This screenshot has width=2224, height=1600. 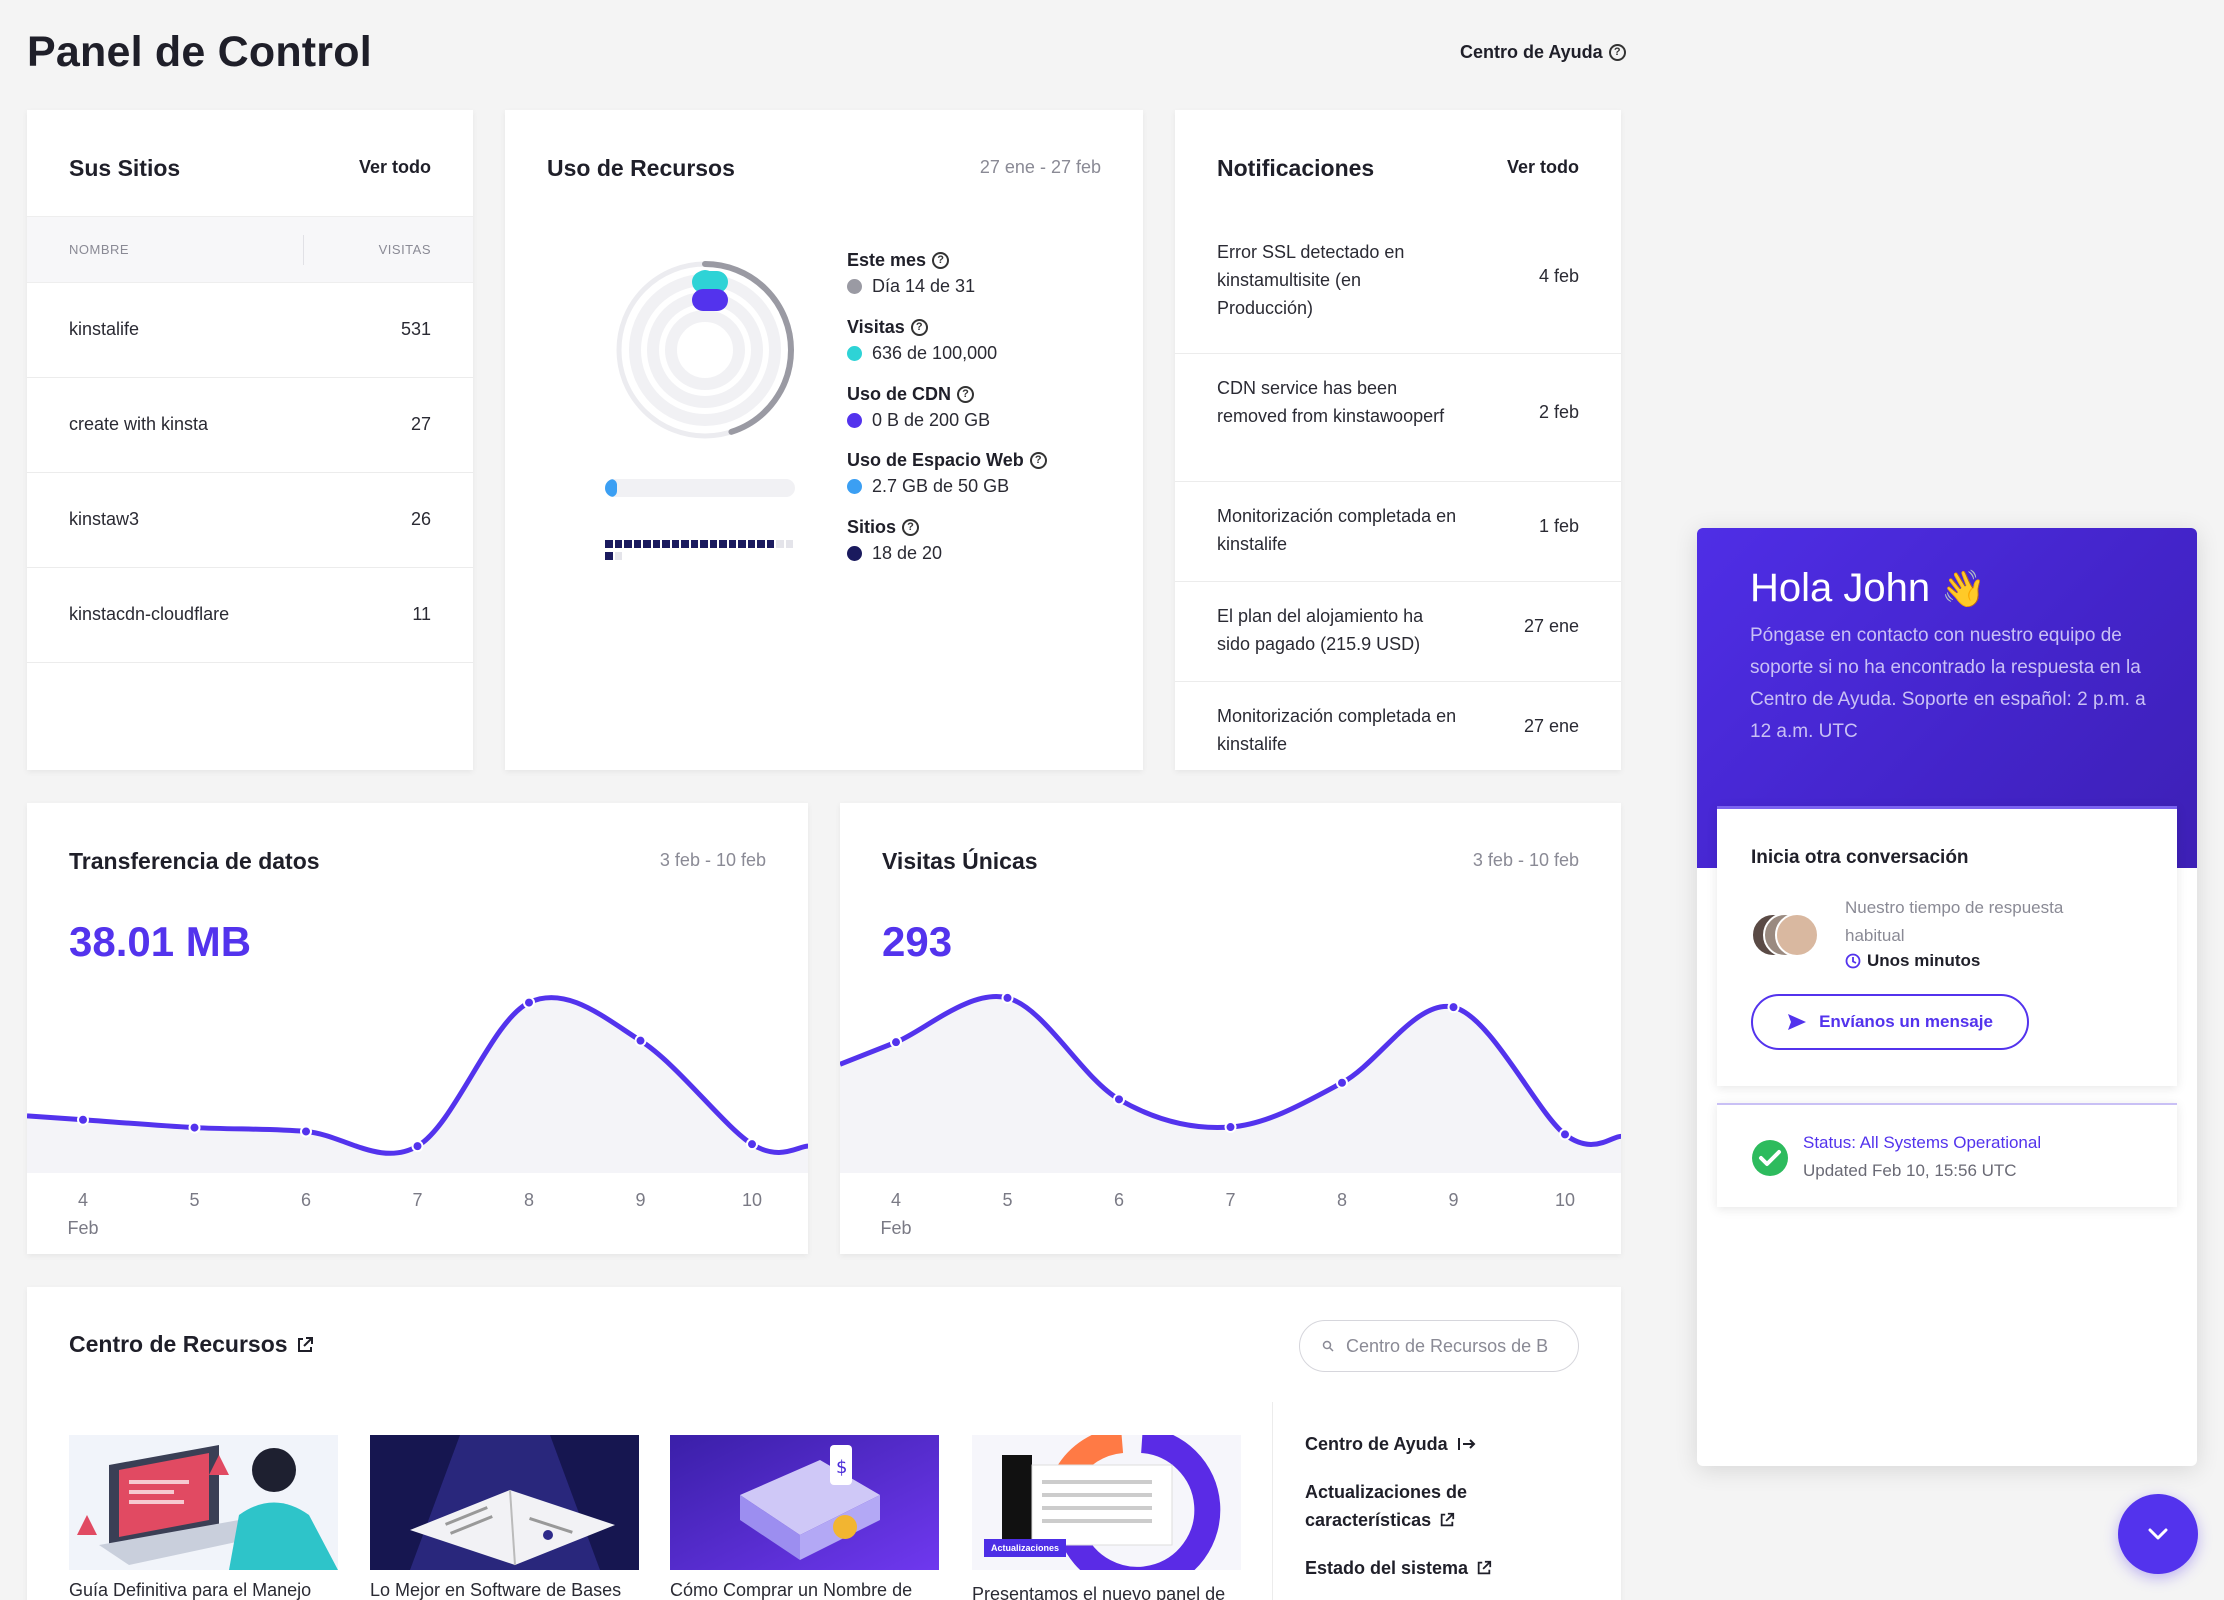 I want to click on disk-value: 2.7 GB de 50 GB, so click(x=941, y=486).